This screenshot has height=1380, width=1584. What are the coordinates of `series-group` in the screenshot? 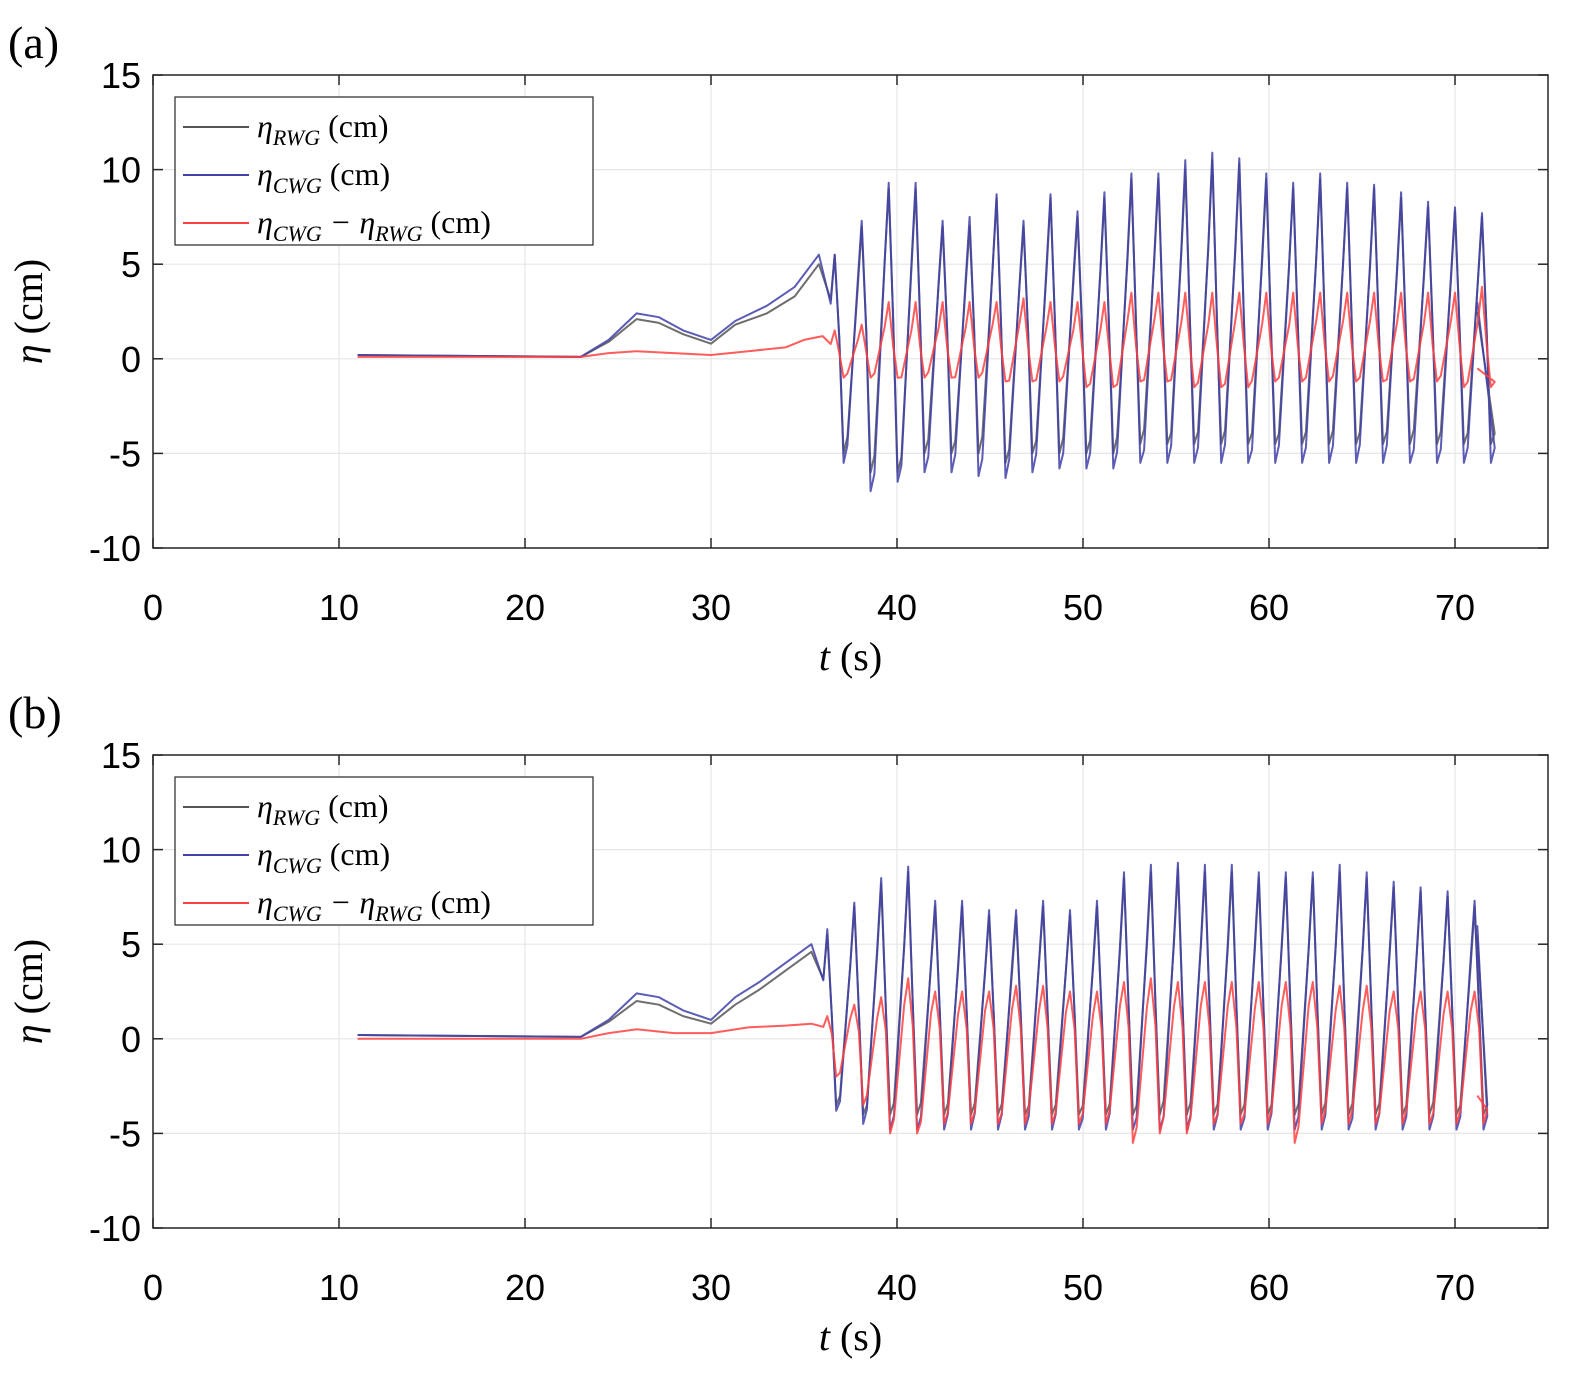 It's located at (923, 1002).